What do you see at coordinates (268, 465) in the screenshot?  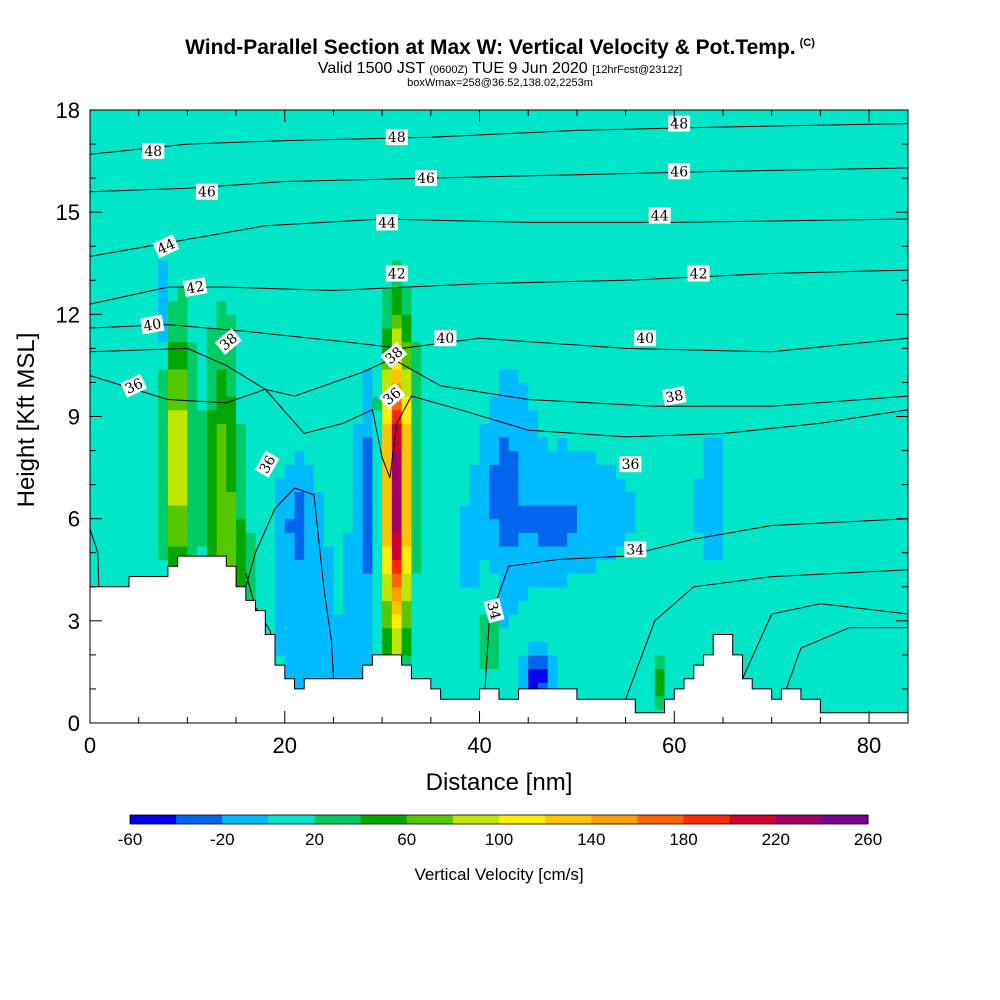 I see `svg-text: 36` at bounding box center [268, 465].